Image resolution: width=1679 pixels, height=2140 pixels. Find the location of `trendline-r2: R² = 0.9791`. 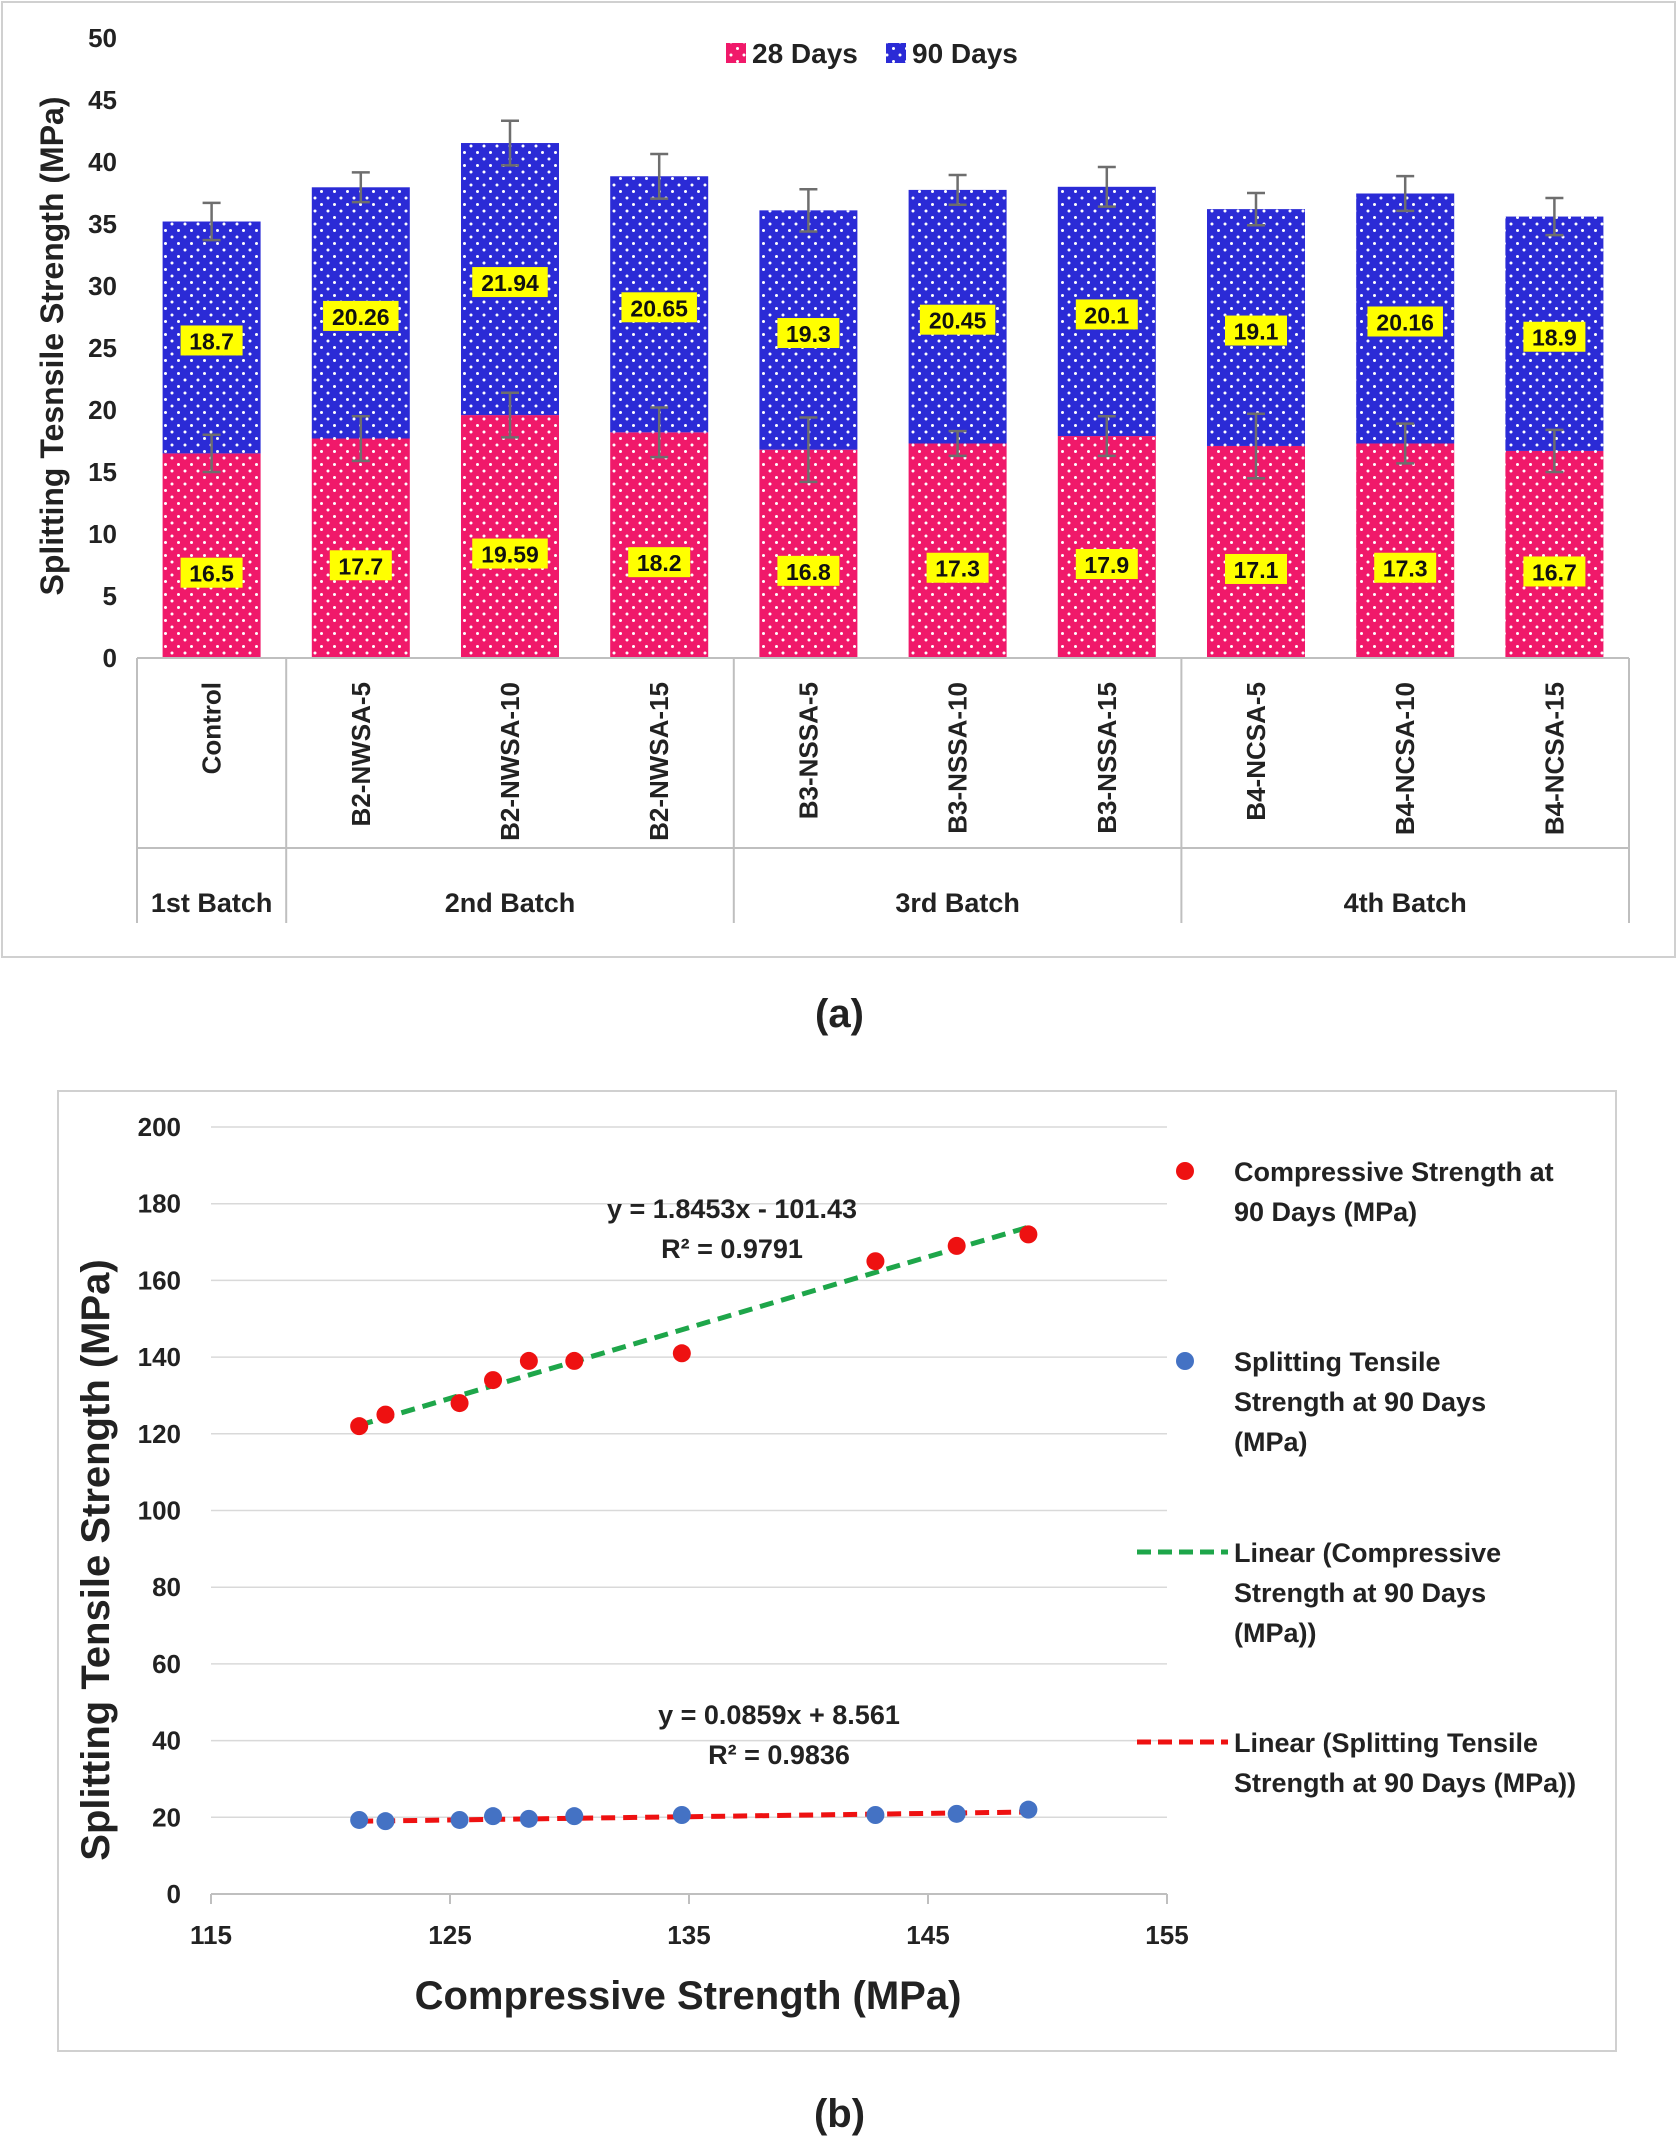

trendline-r2: R² = 0.9791 is located at coordinates (732, 1249).